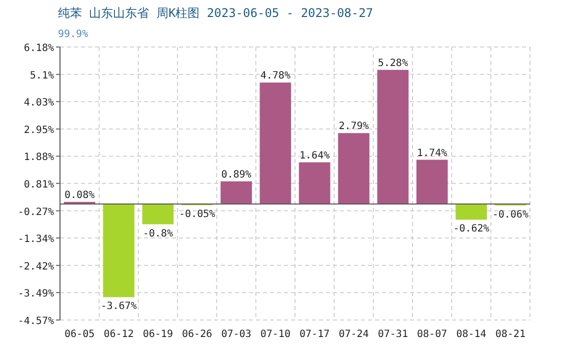  What do you see at coordinates (36, 321) in the screenshot?
I see `y-tick-label: -4.57%` at bounding box center [36, 321].